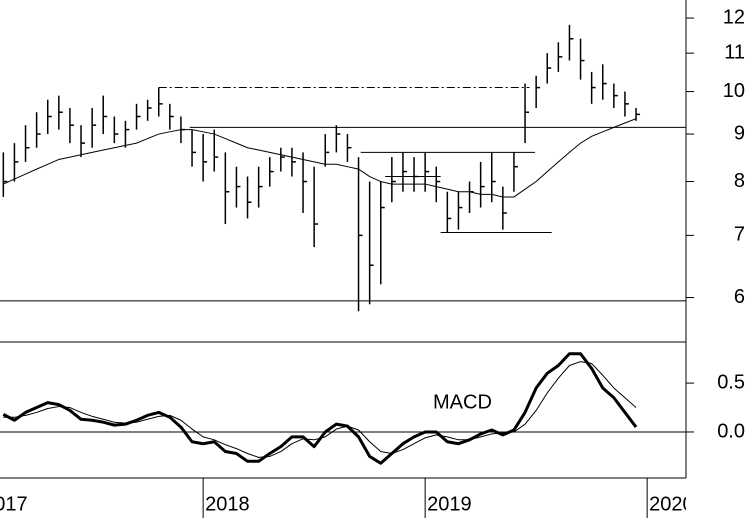 The height and width of the screenshot is (518, 752). What do you see at coordinates (734, 52) in the screenshot?
I see `y-tick-label: 11` at bounding box center [734, 52].